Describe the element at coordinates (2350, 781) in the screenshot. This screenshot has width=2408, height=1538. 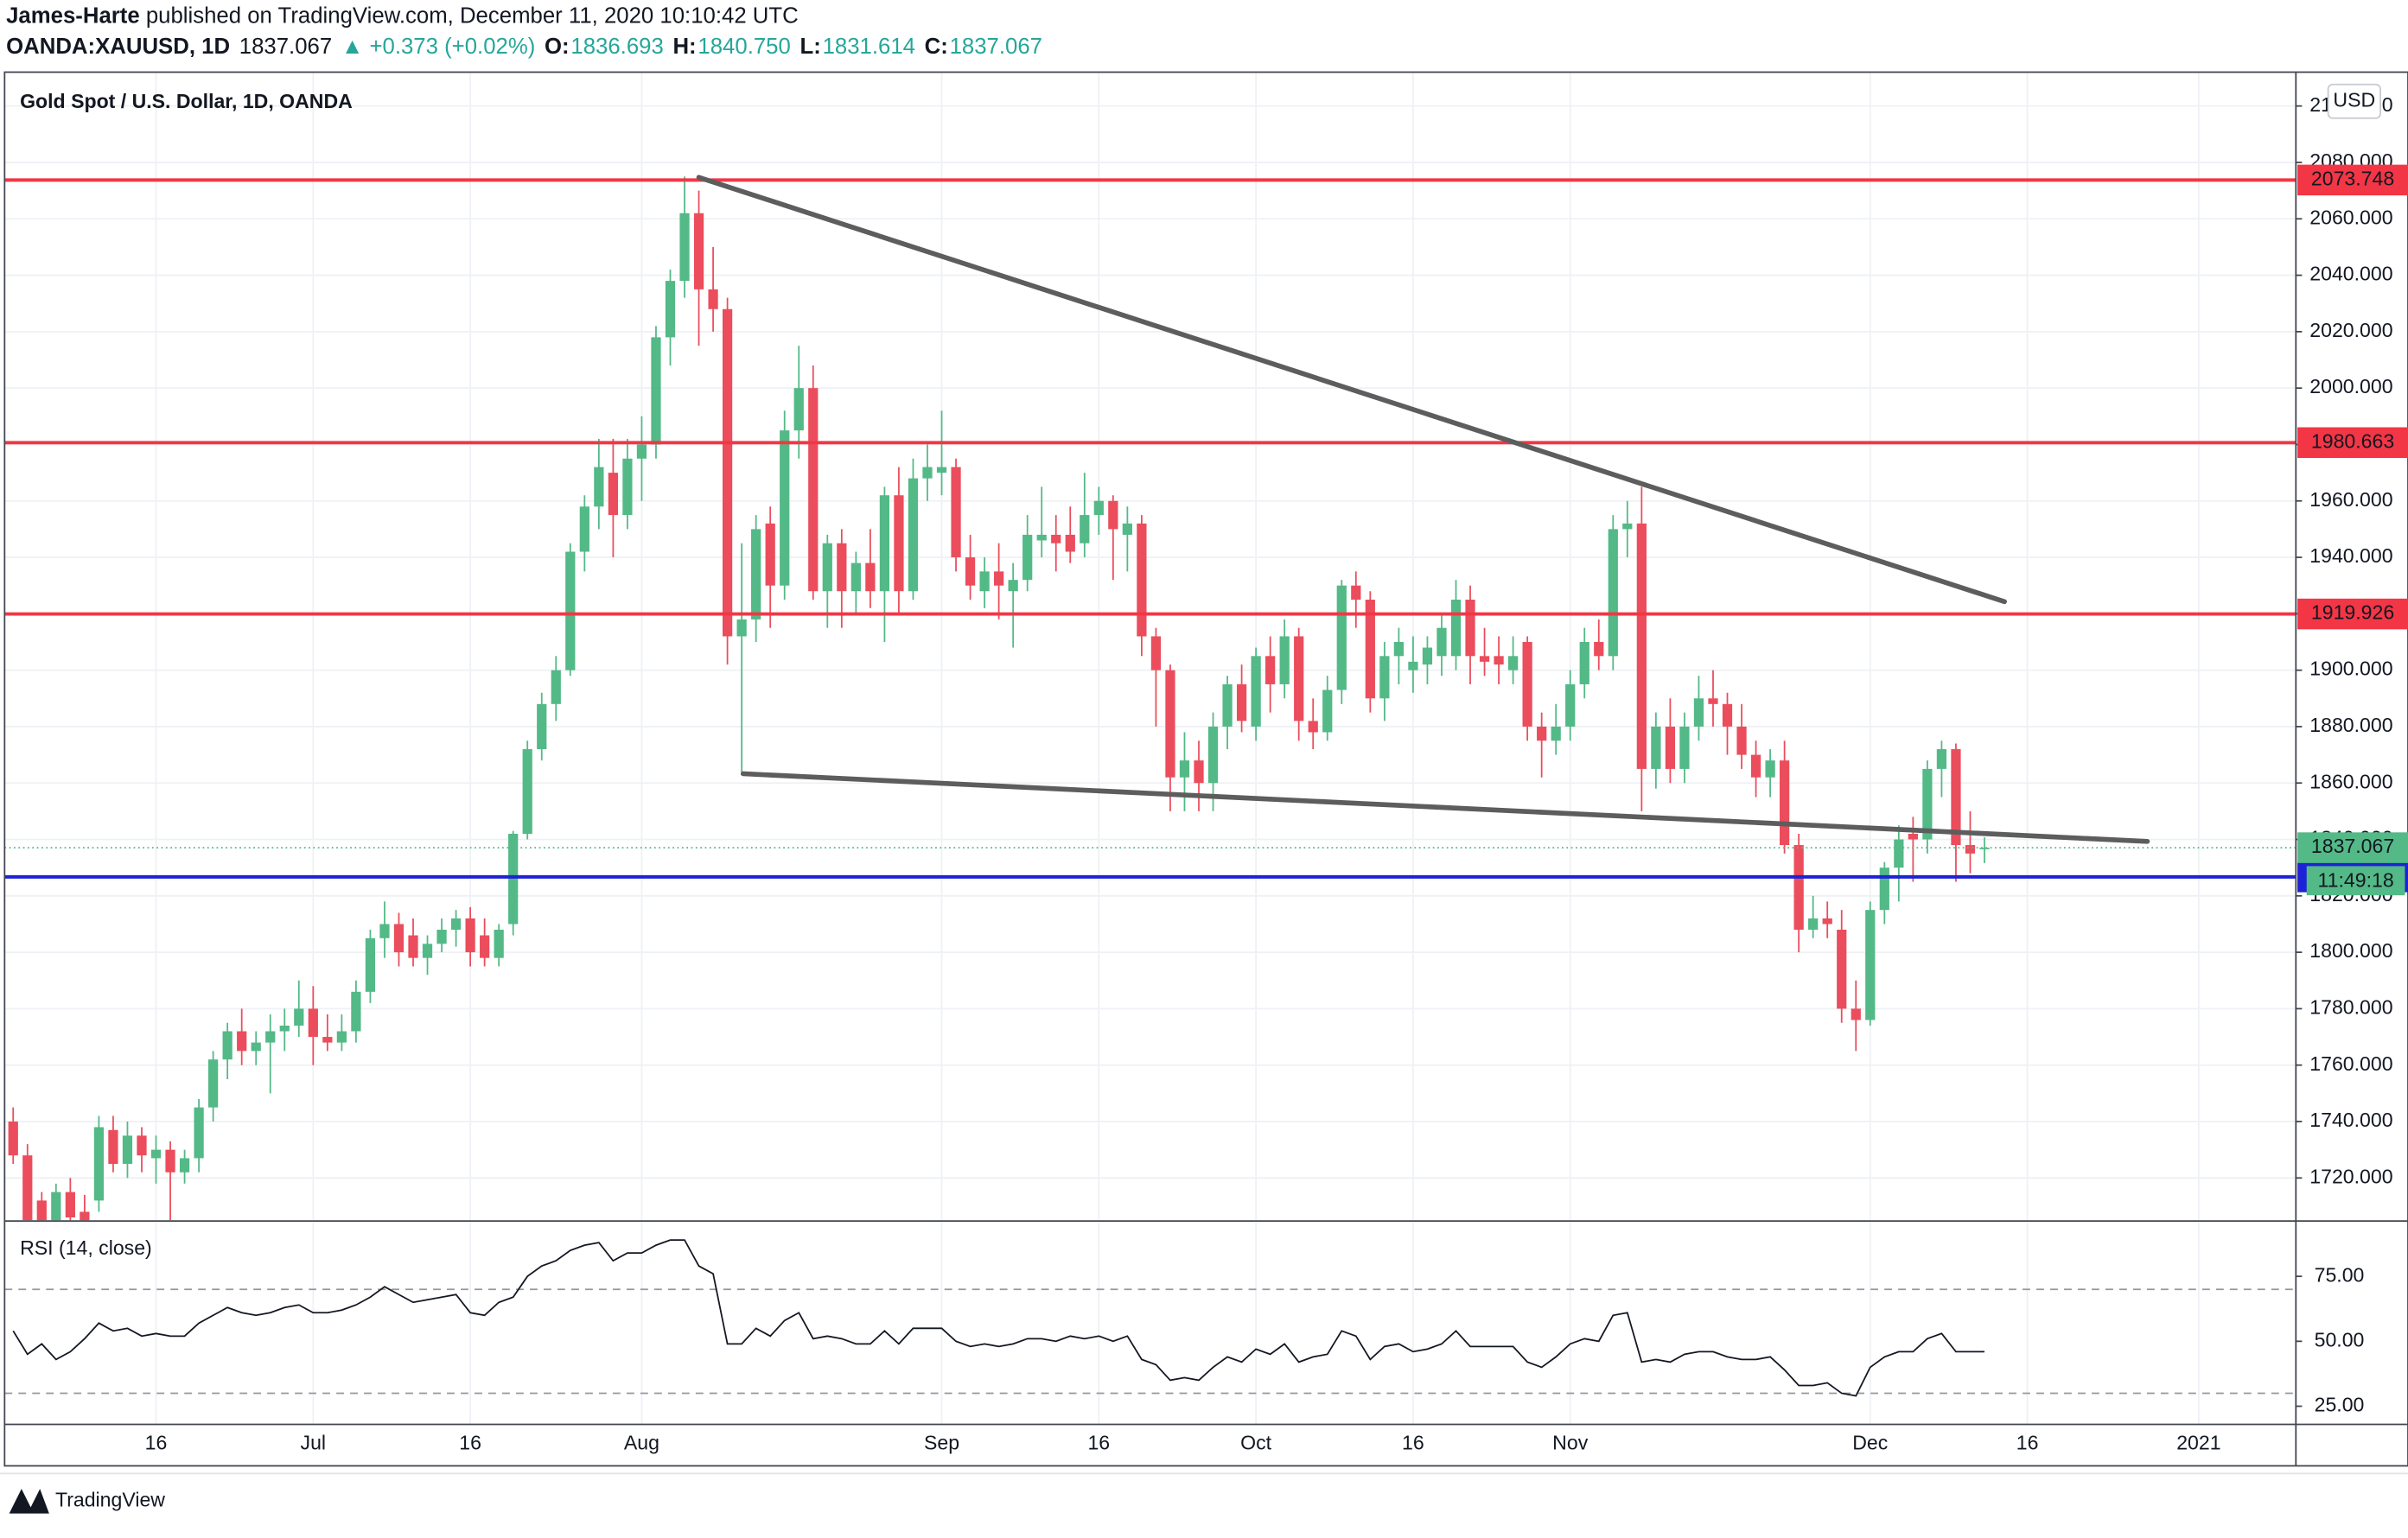
I see `y-tick-label: 1860.000` at that location.